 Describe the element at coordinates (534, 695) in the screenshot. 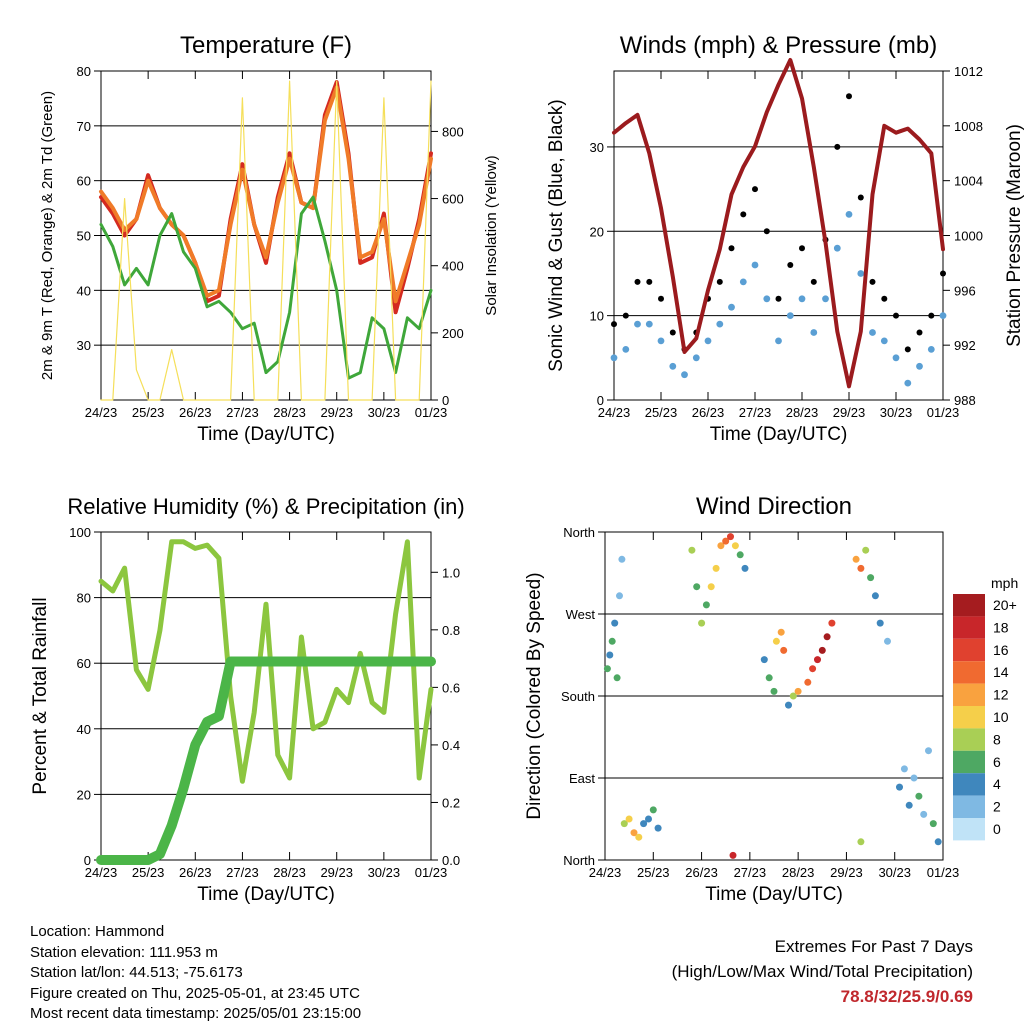

I see `y-axis-label: Direction (Colored By Speed)` at that location.